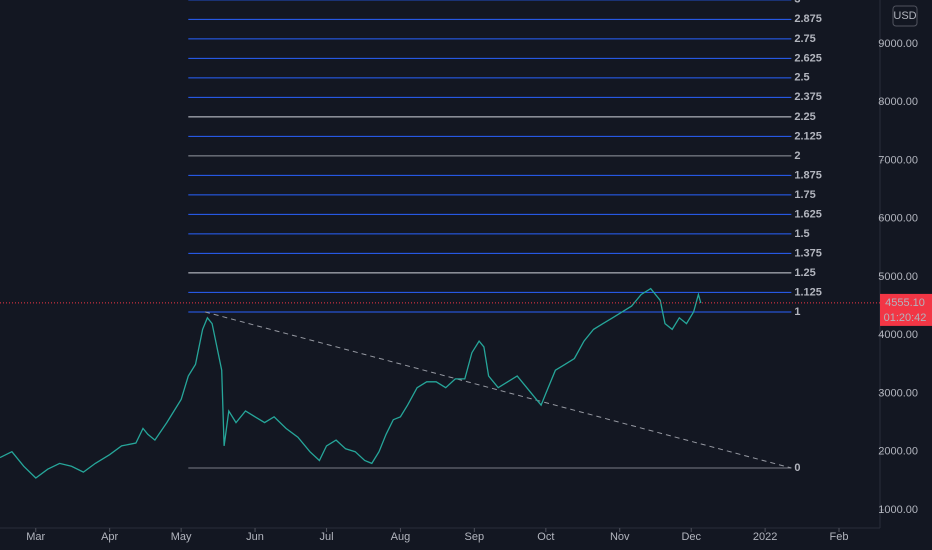 The image size is (932, 550). I want to click on y-tick-label: 7000.00, so click(898, 160).